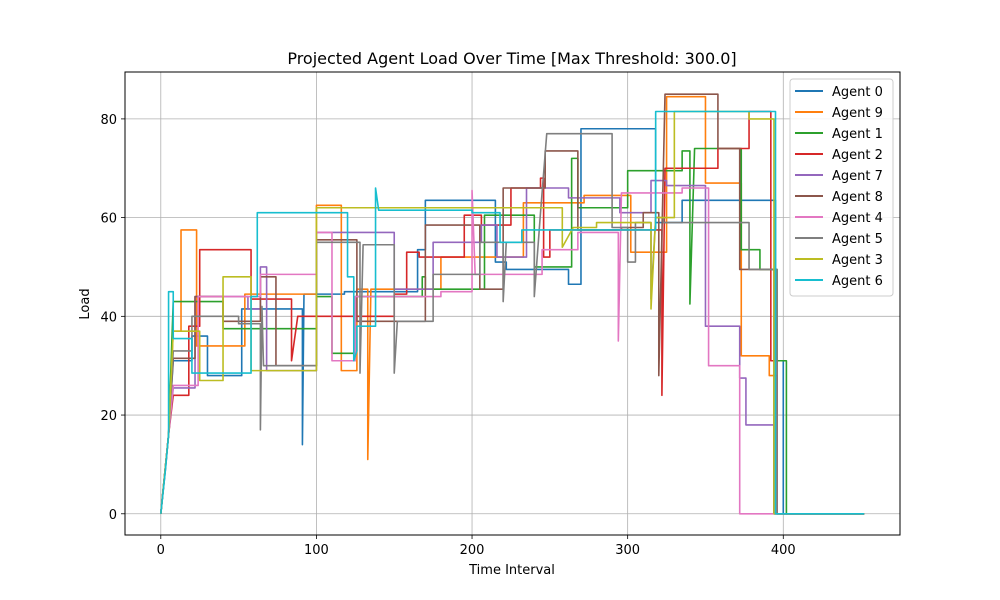 This screenshot has height=600, width=1000. What do you see at coordinates (113, 515) in the screenshot?
I see `y-tick-label: 0` at bounding box center [113, 515].